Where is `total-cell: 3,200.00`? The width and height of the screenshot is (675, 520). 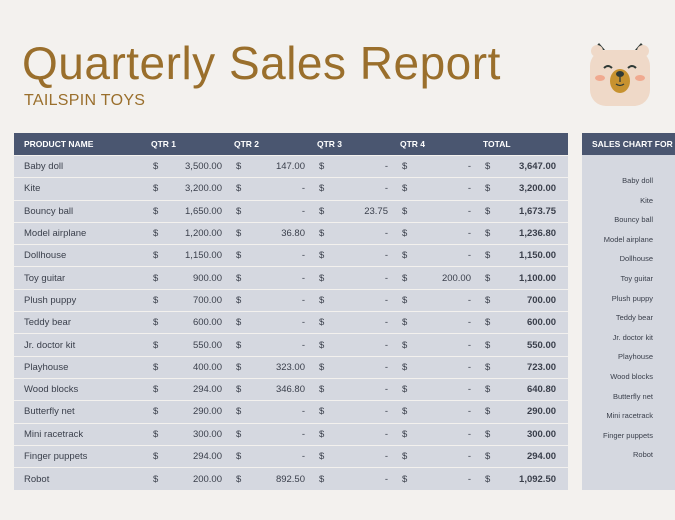 total-cell: 3,200.00 is located at coordinates (532, 189).